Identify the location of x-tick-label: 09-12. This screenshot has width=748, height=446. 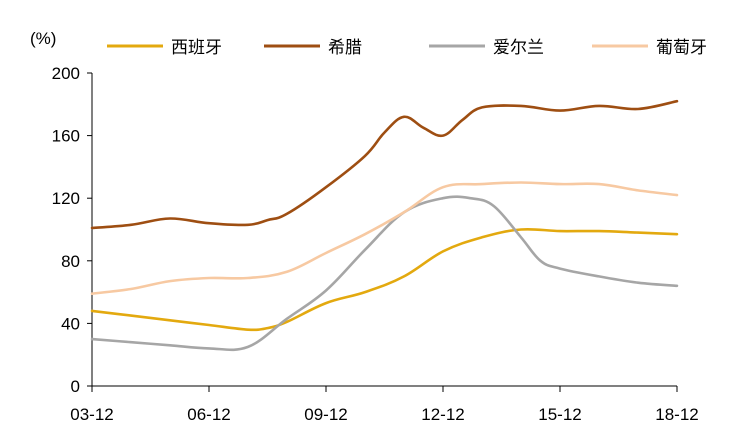
(325, 414).